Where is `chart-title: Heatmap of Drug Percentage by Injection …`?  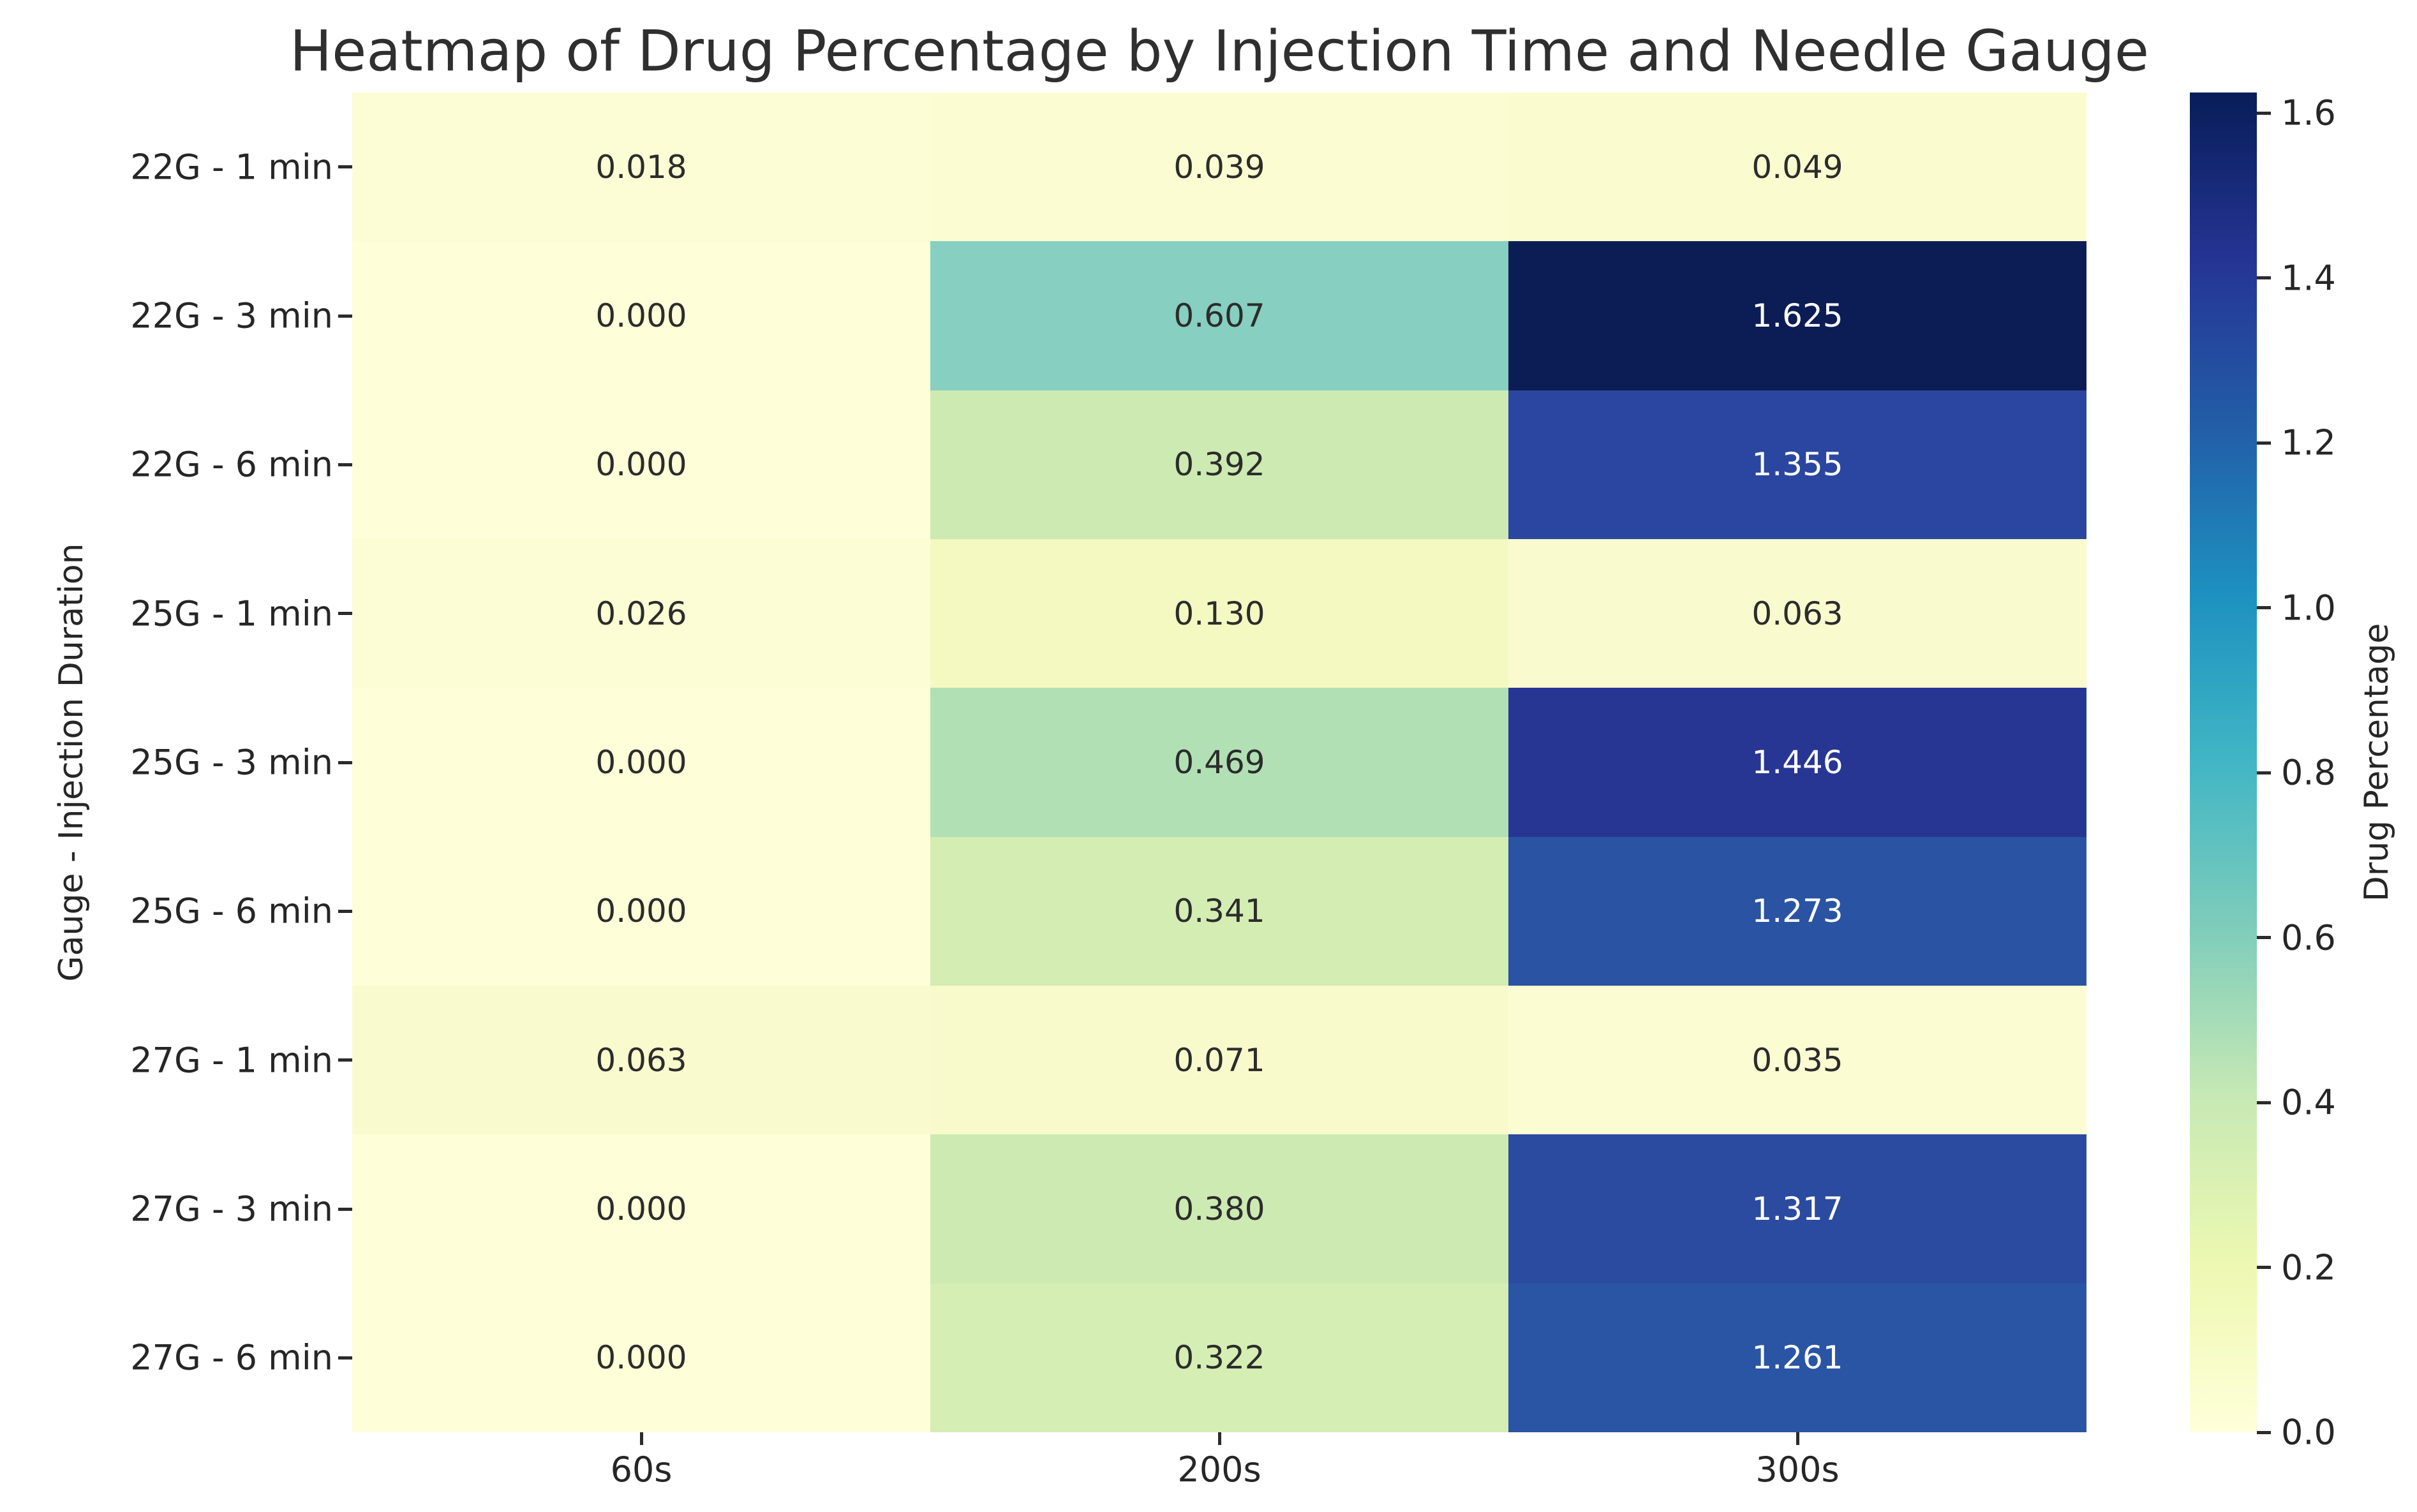 chart-title: Heatmap of Drug Percentage by Injection … is located at coordinates (1219, 51).